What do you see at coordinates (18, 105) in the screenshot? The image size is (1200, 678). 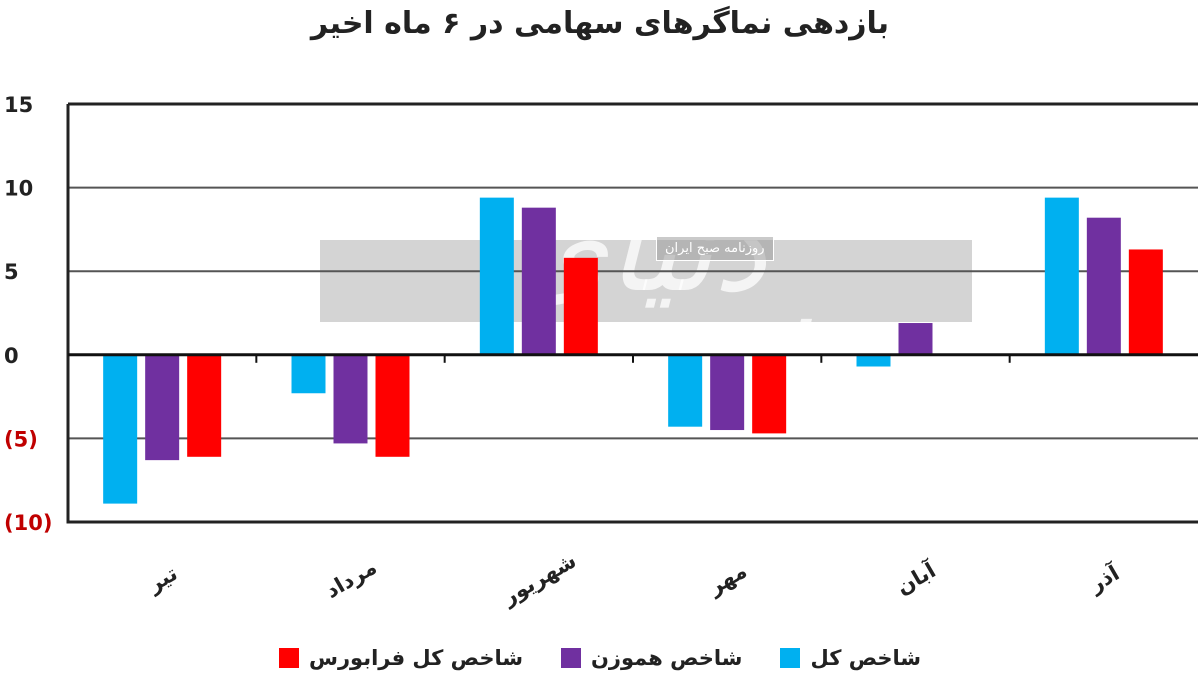 I see `y-tick-label: 15` at bounding box center [18, 105].